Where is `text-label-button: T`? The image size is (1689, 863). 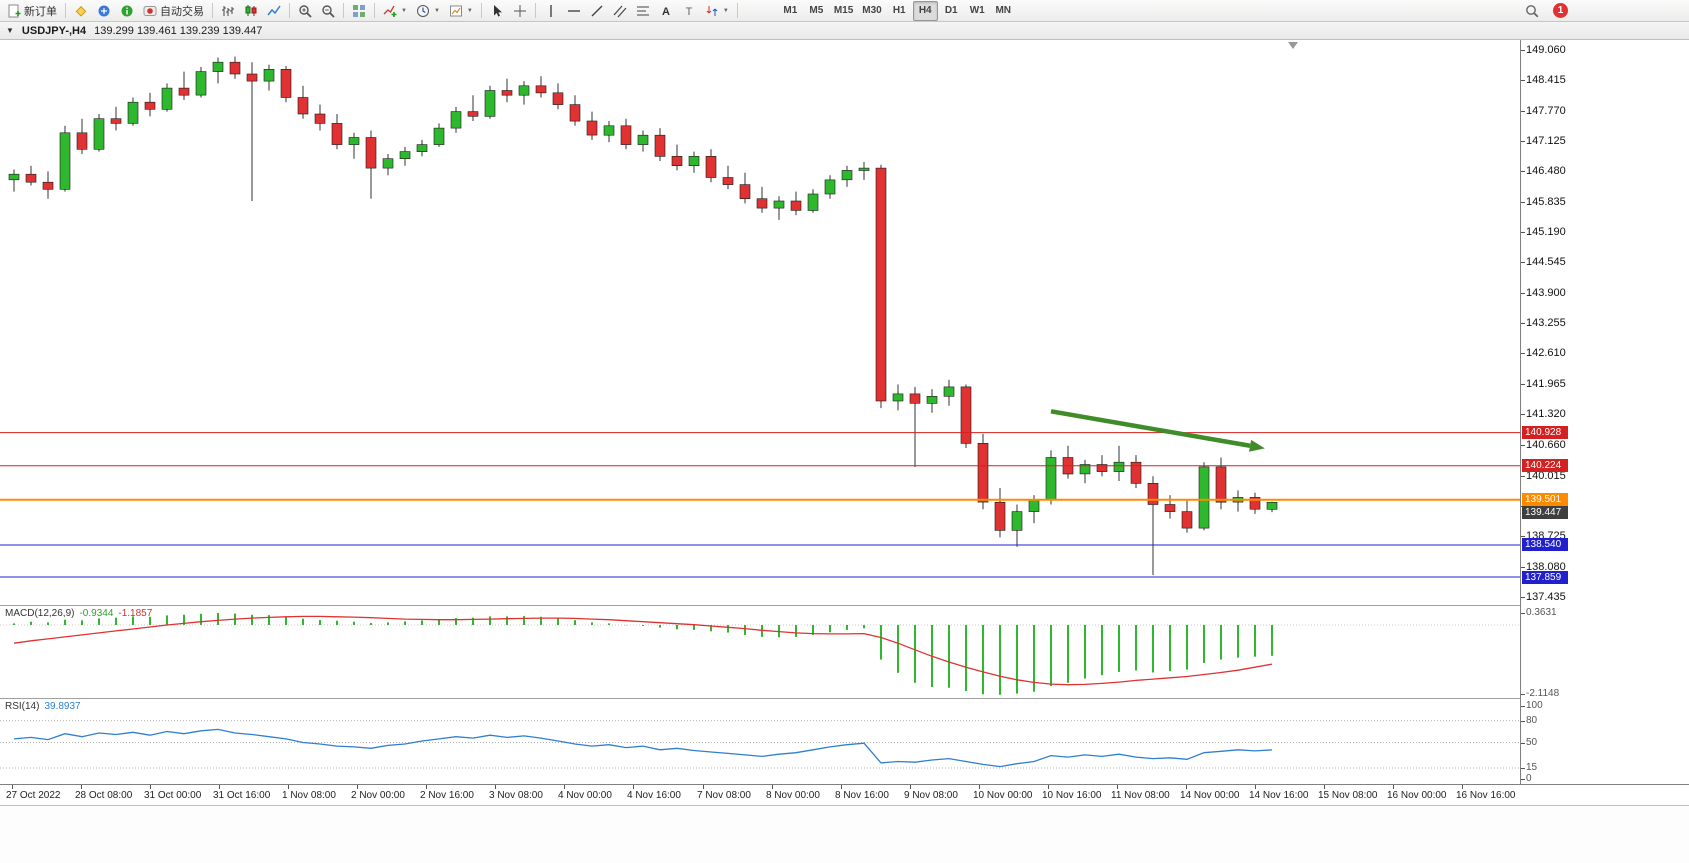 text-label-button: T is located at coordinates (689, 11).